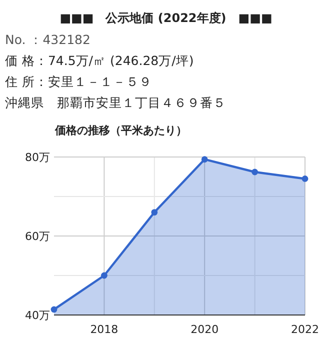 The image size is (332, 340). Describe the element at coordinates (120, 130) in the screenshot. I see `chart-title: 価格の推移（平米あたり）` at that location.